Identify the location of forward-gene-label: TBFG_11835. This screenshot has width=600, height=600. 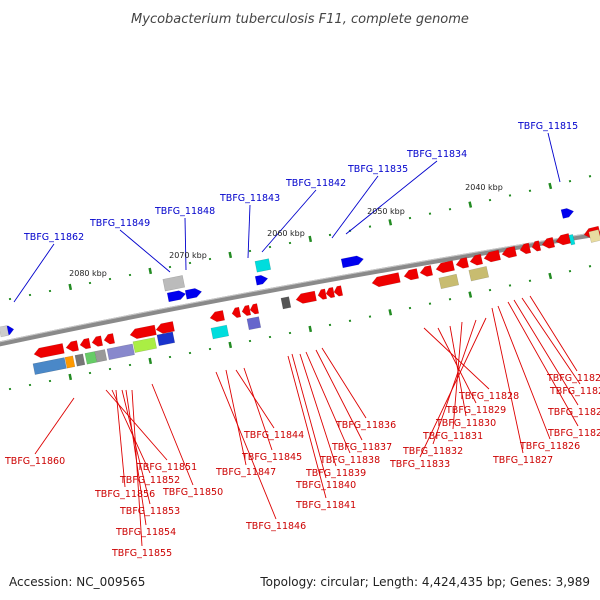
(377, 169).